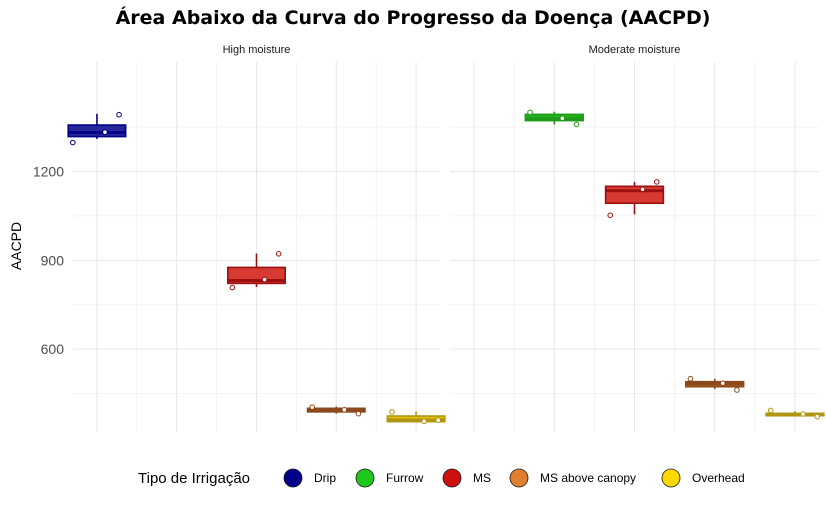 This screenshot has height=510, width=826. I want to click on y-tick-label: 900, so click(53, 260).